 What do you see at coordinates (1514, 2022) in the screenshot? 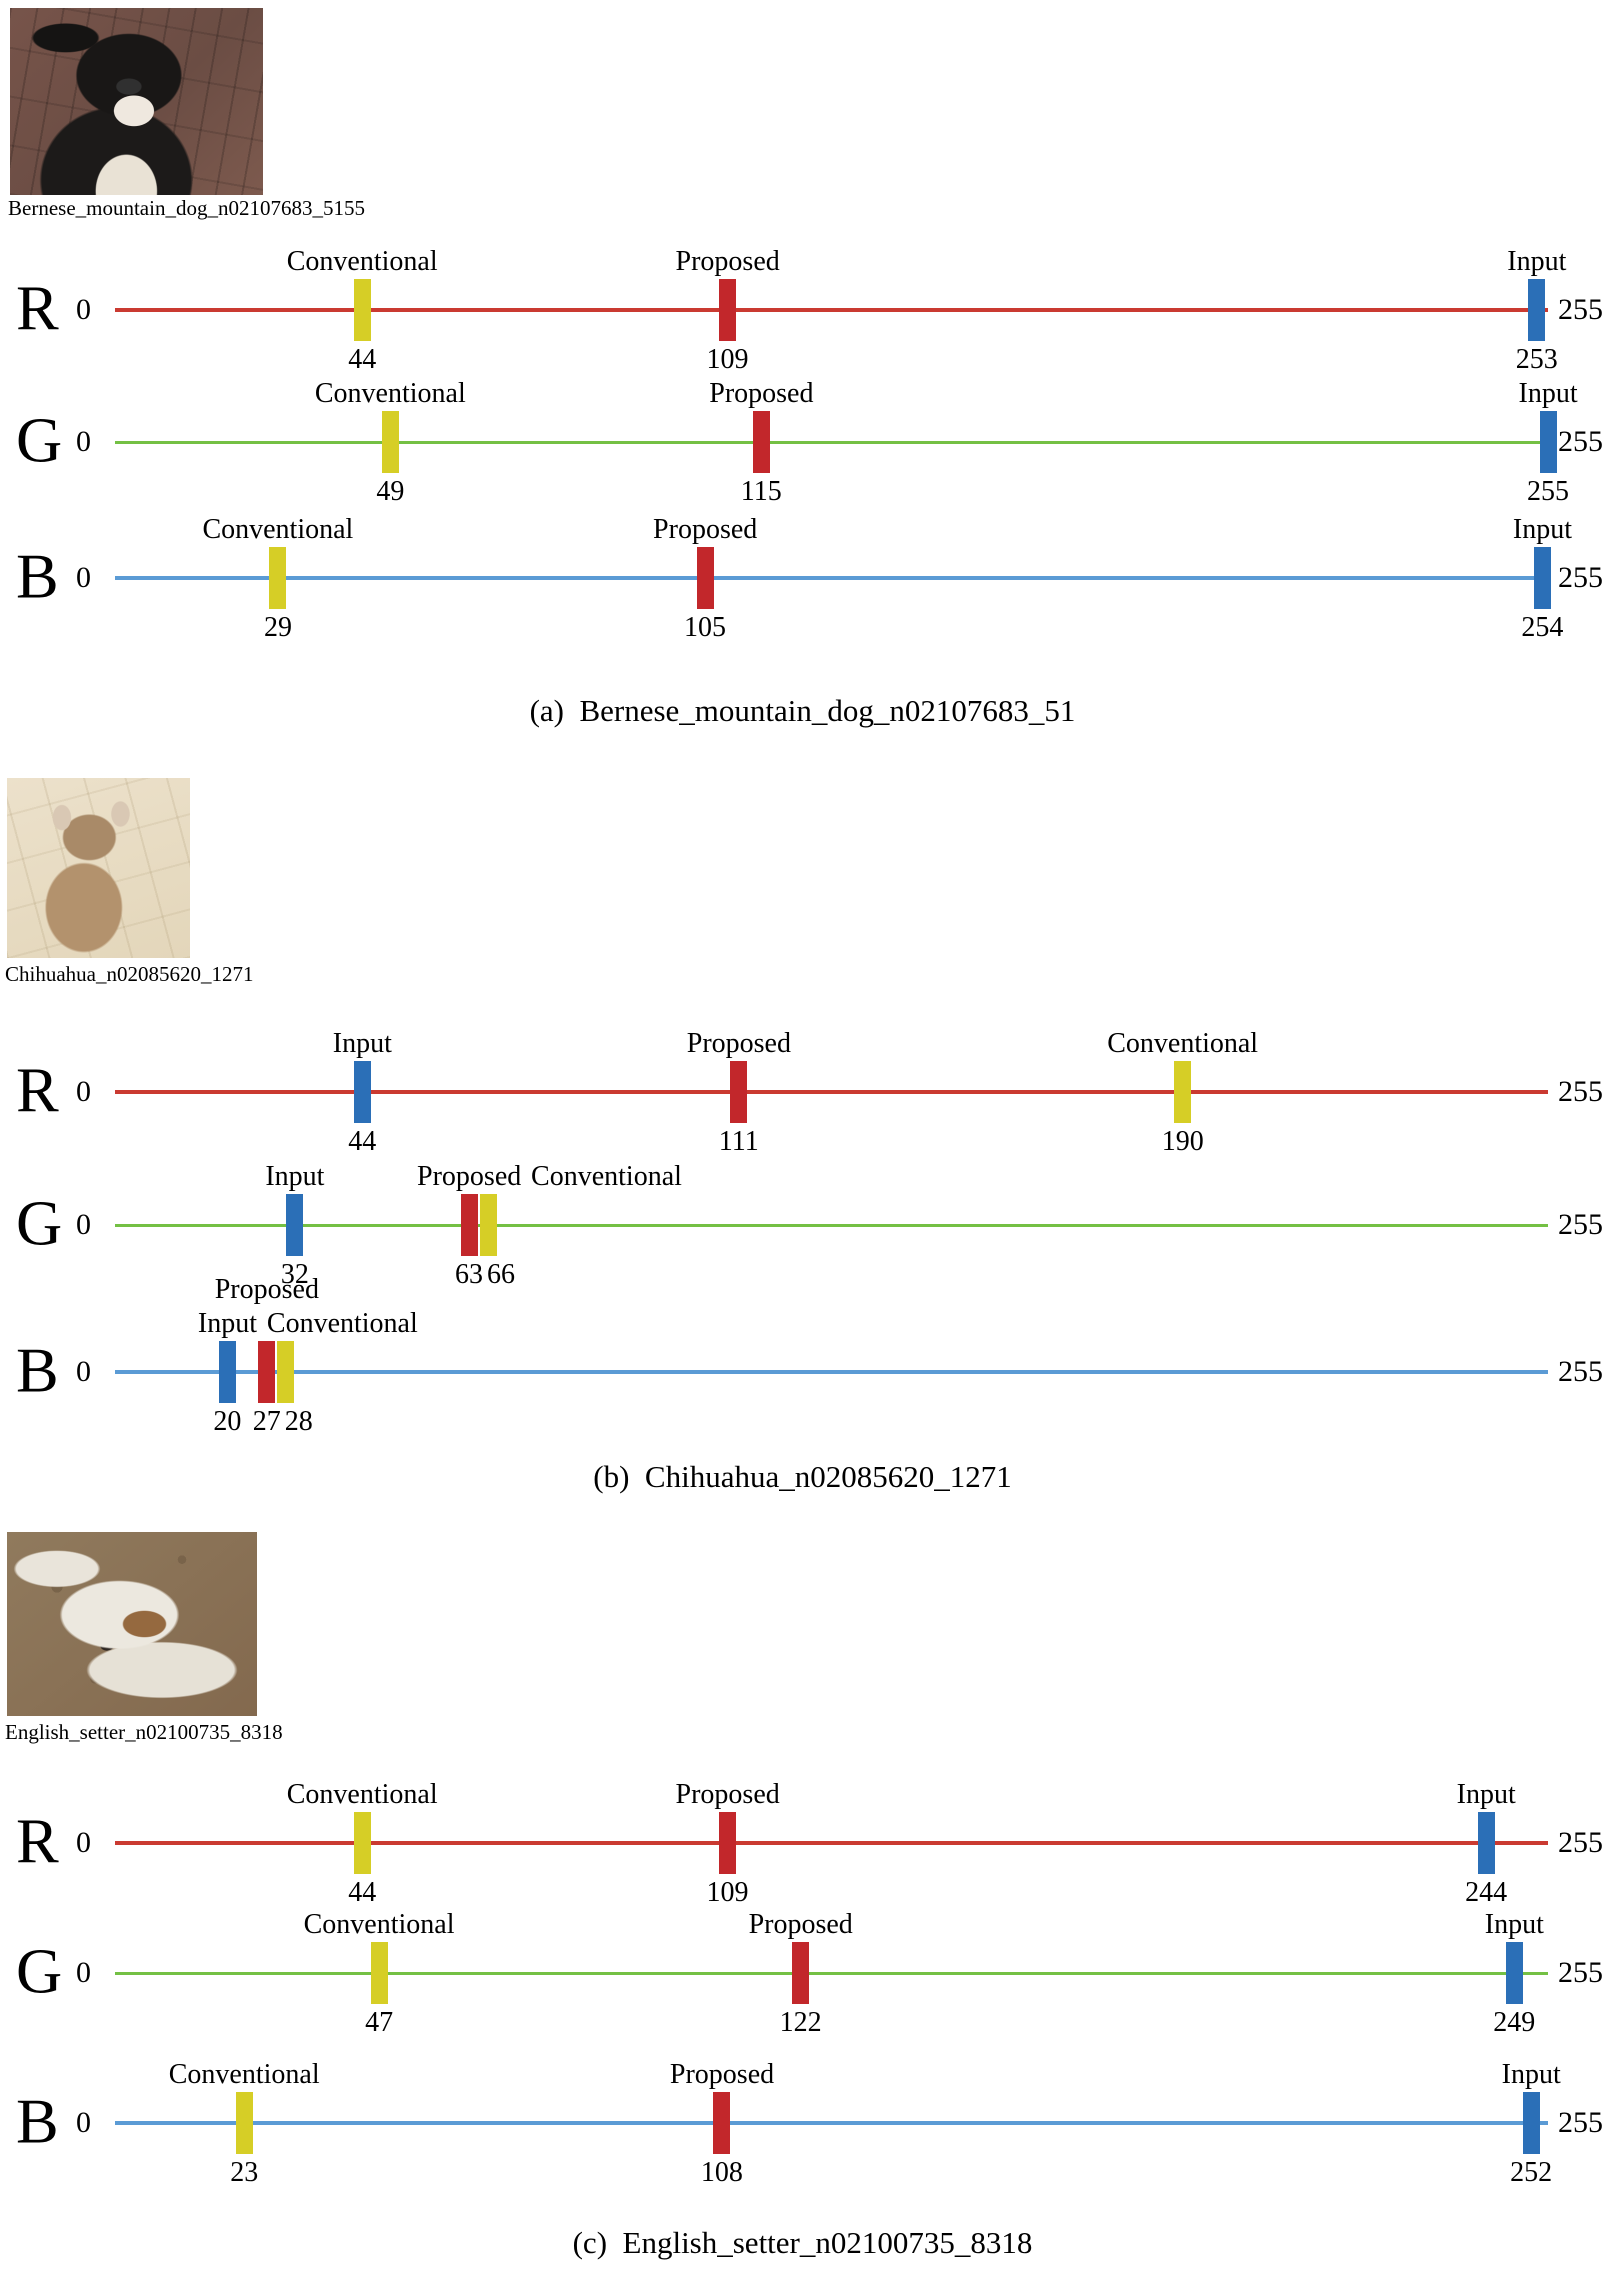
I see `marker-value: 249` at bounding box center [1514, 2022].